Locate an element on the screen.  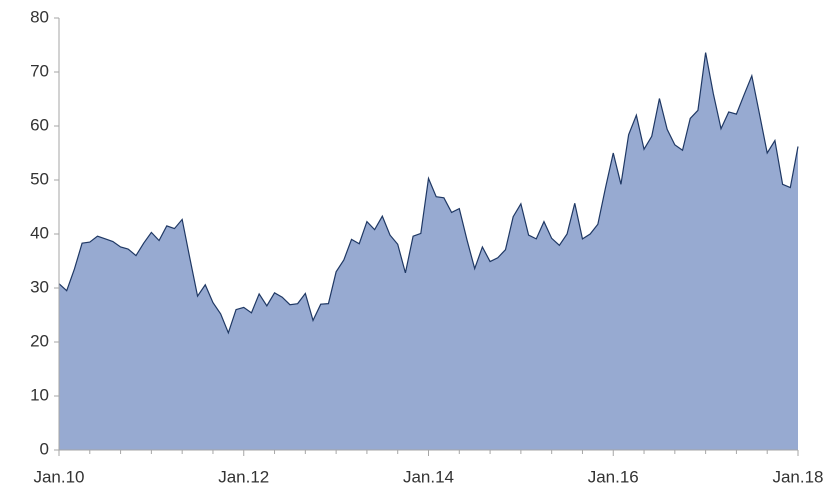
x-tick-label: Jan.16 is located at coordinates (613, 476).